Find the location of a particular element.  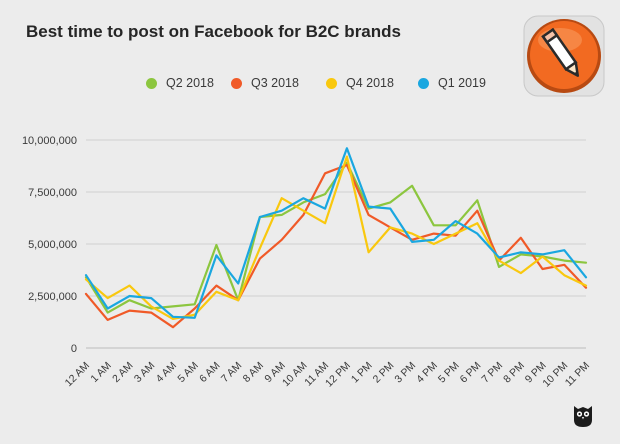

x-tick-label: 4 AM is located at coordinates (166, 372).